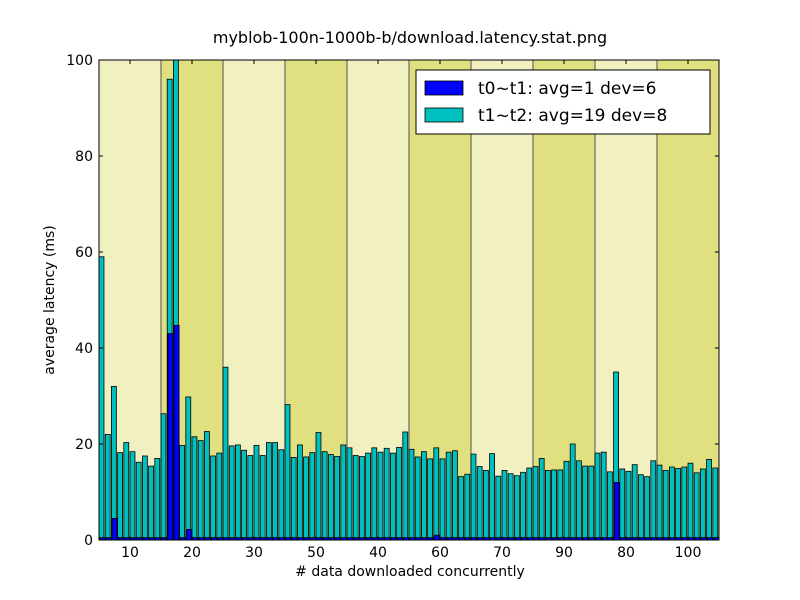 The width and height of the screenshot is (800, 600). Describe the element at coordinates (563, 102) in the screenshot. I see `legend: t0~t1: avg=1 dev=6 t1~t2: avg=19 dev=8` at that location.